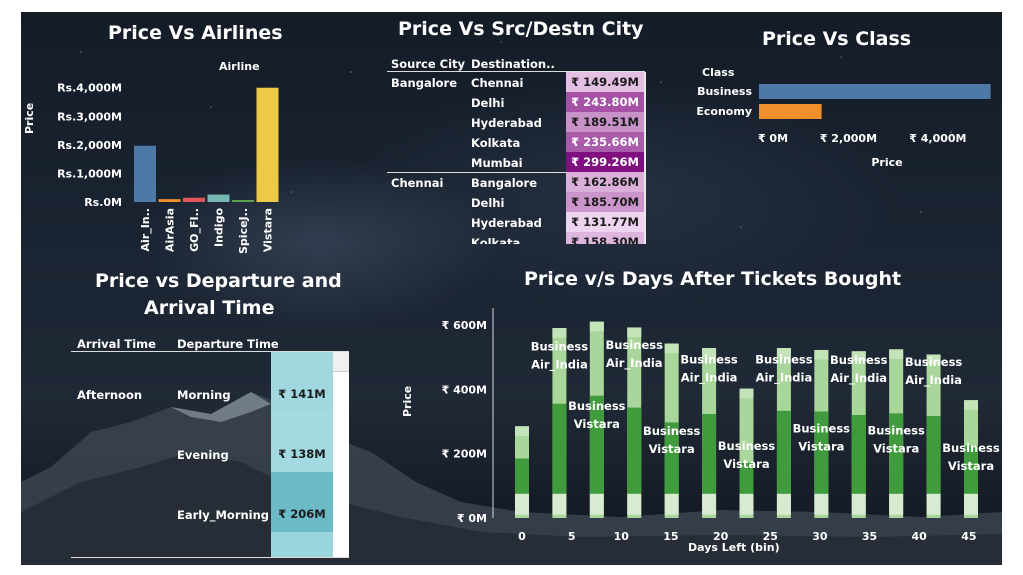 This screenshot has width=1023, height=575. I want to click on city-title: Price Vs Src/Destn City, so click(521, 29).